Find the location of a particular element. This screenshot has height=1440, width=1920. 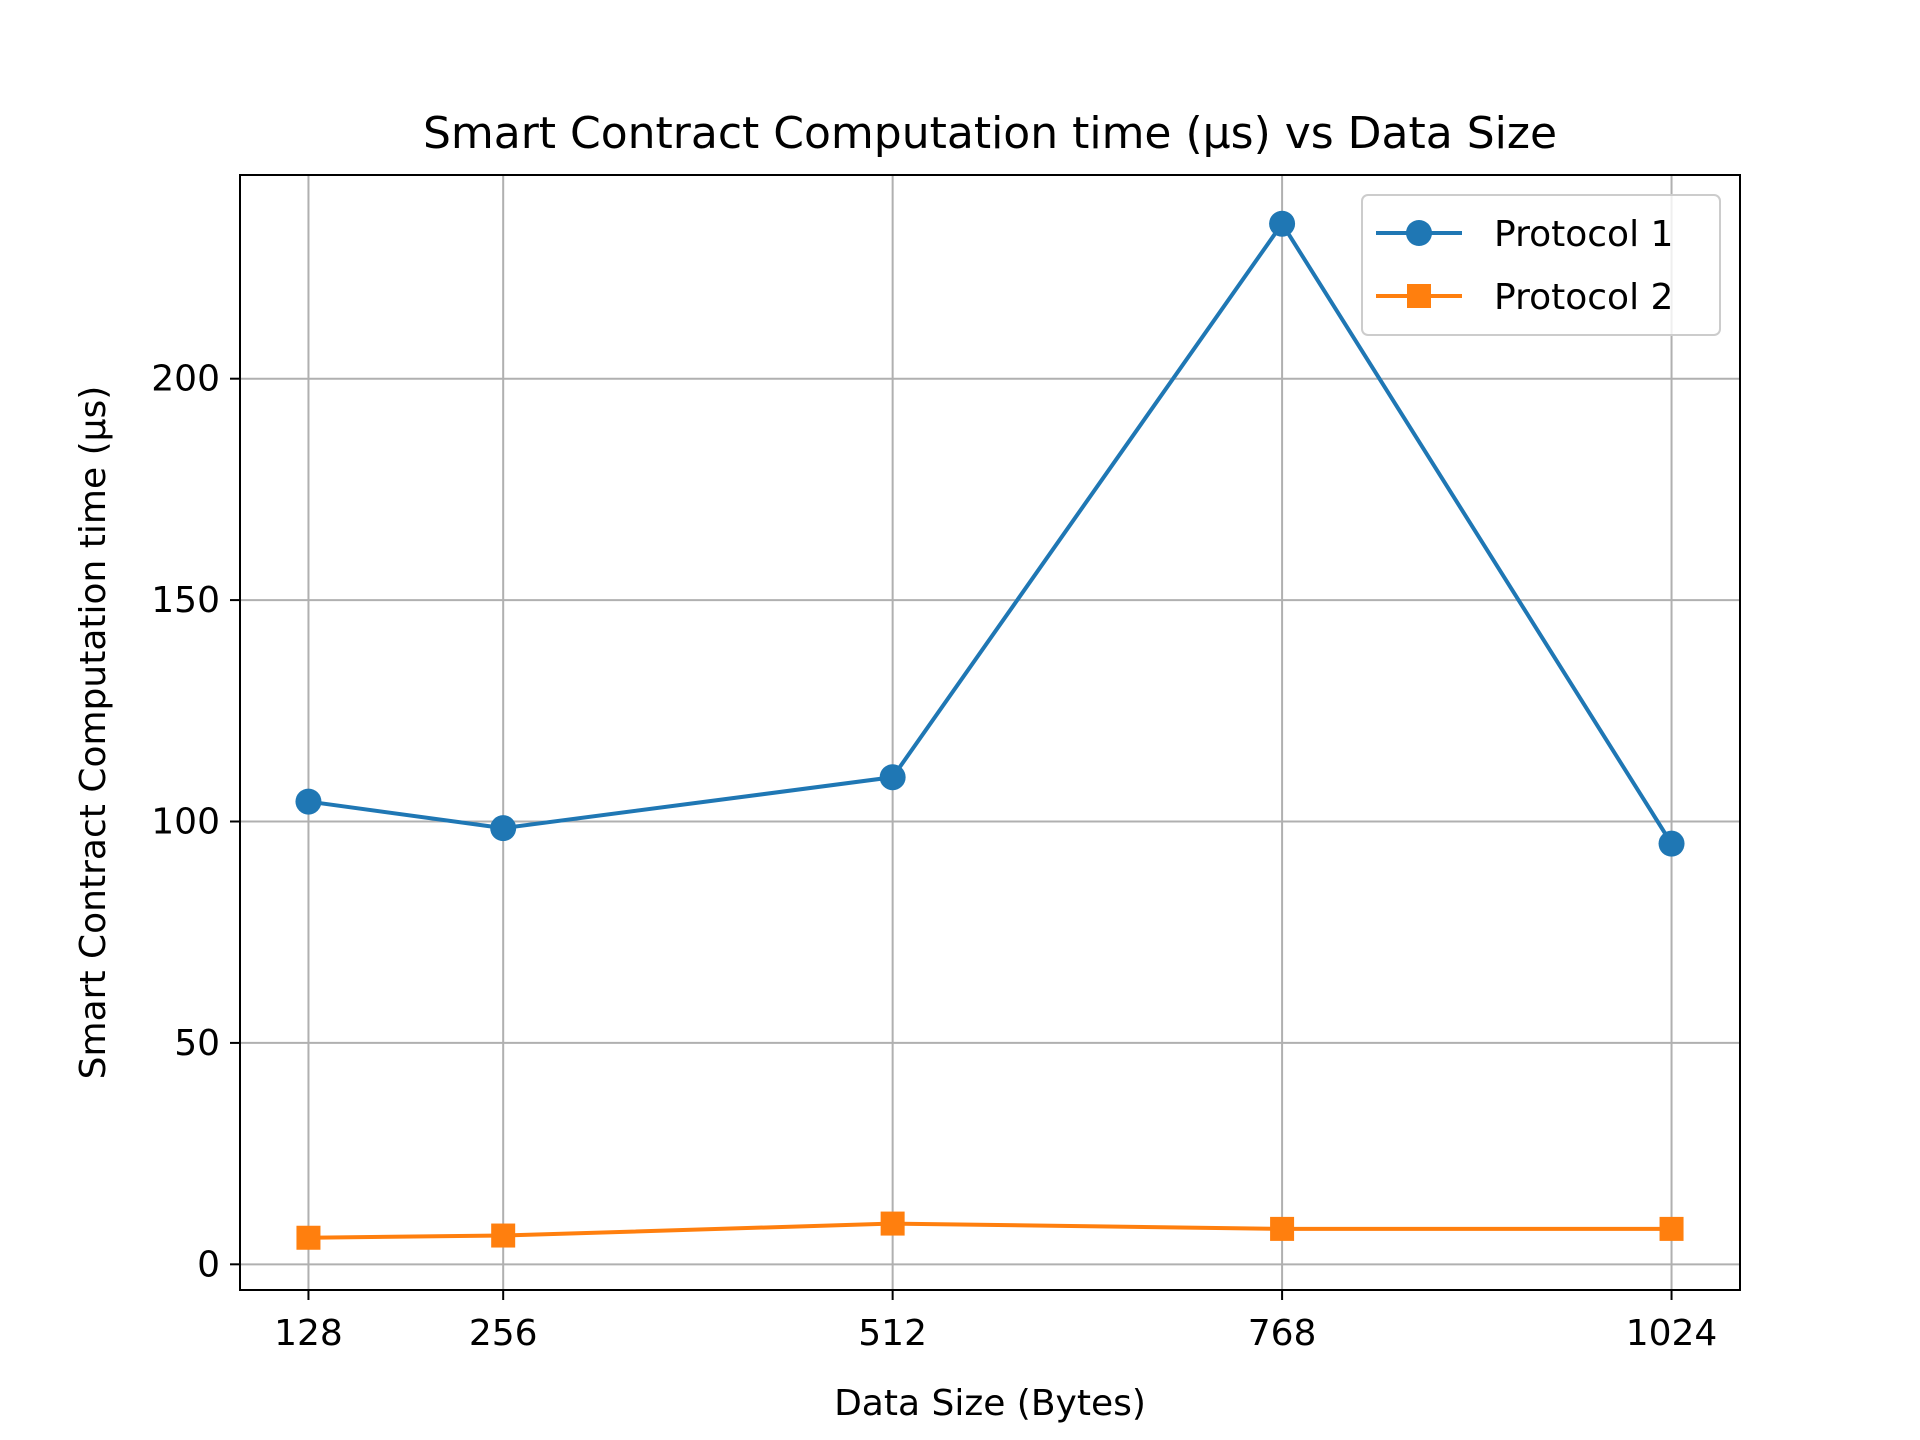

legend: Protocol 1 Protocol 2 is located at coordinates (1541, 265).